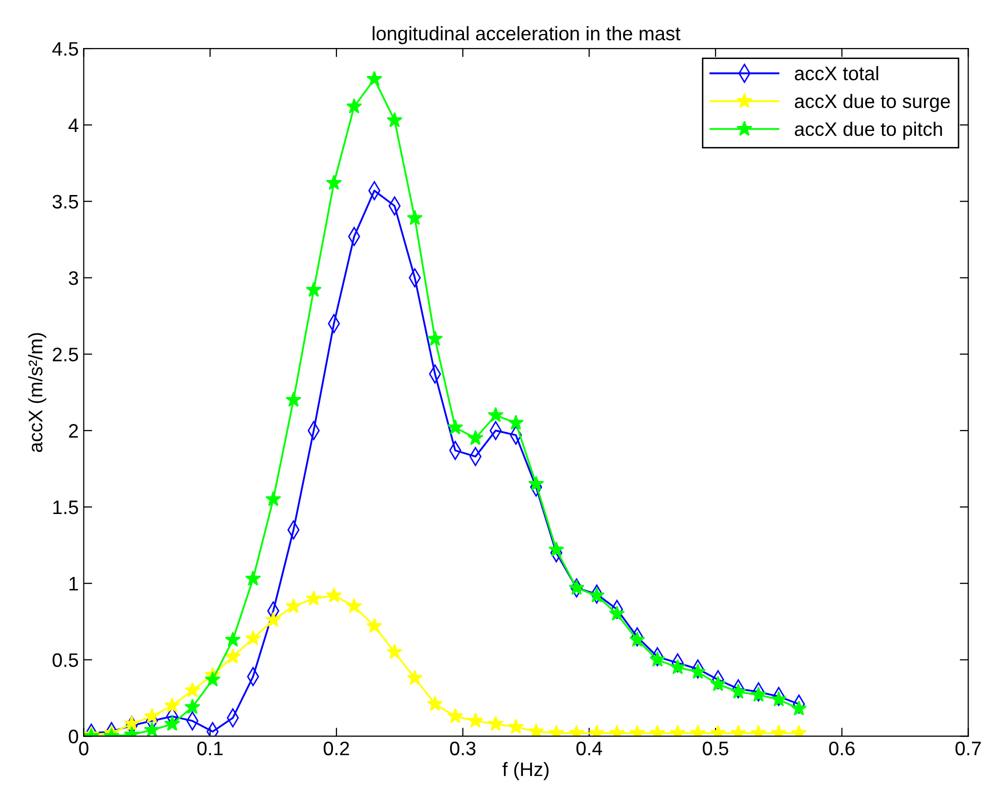  I want to click on y-tick-label: 4.5, so click(65, 49).